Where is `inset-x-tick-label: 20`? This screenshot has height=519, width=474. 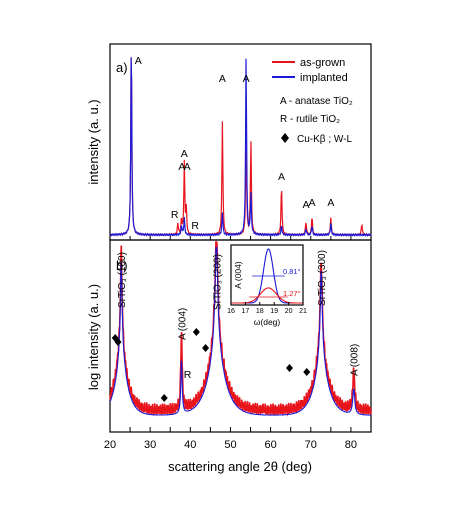 inset-x-tick-label: 20 is located at coordinates (289, 311).